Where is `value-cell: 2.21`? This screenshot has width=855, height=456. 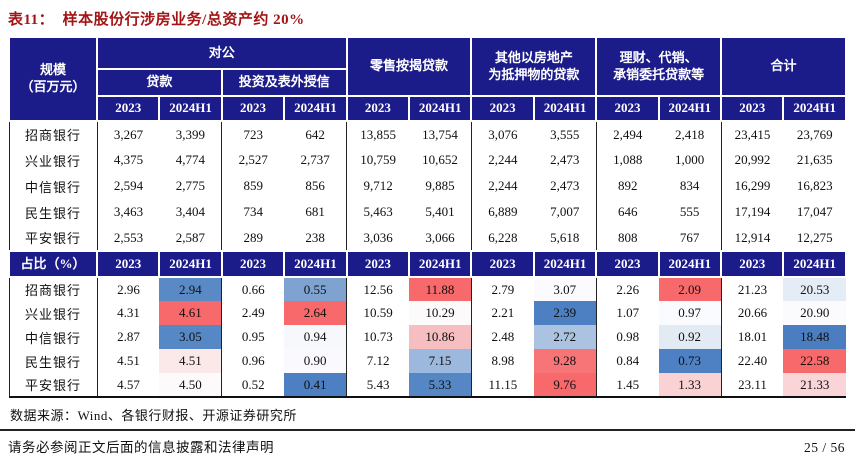 value-cell: 2.21 is located at coordinates (503, 312).